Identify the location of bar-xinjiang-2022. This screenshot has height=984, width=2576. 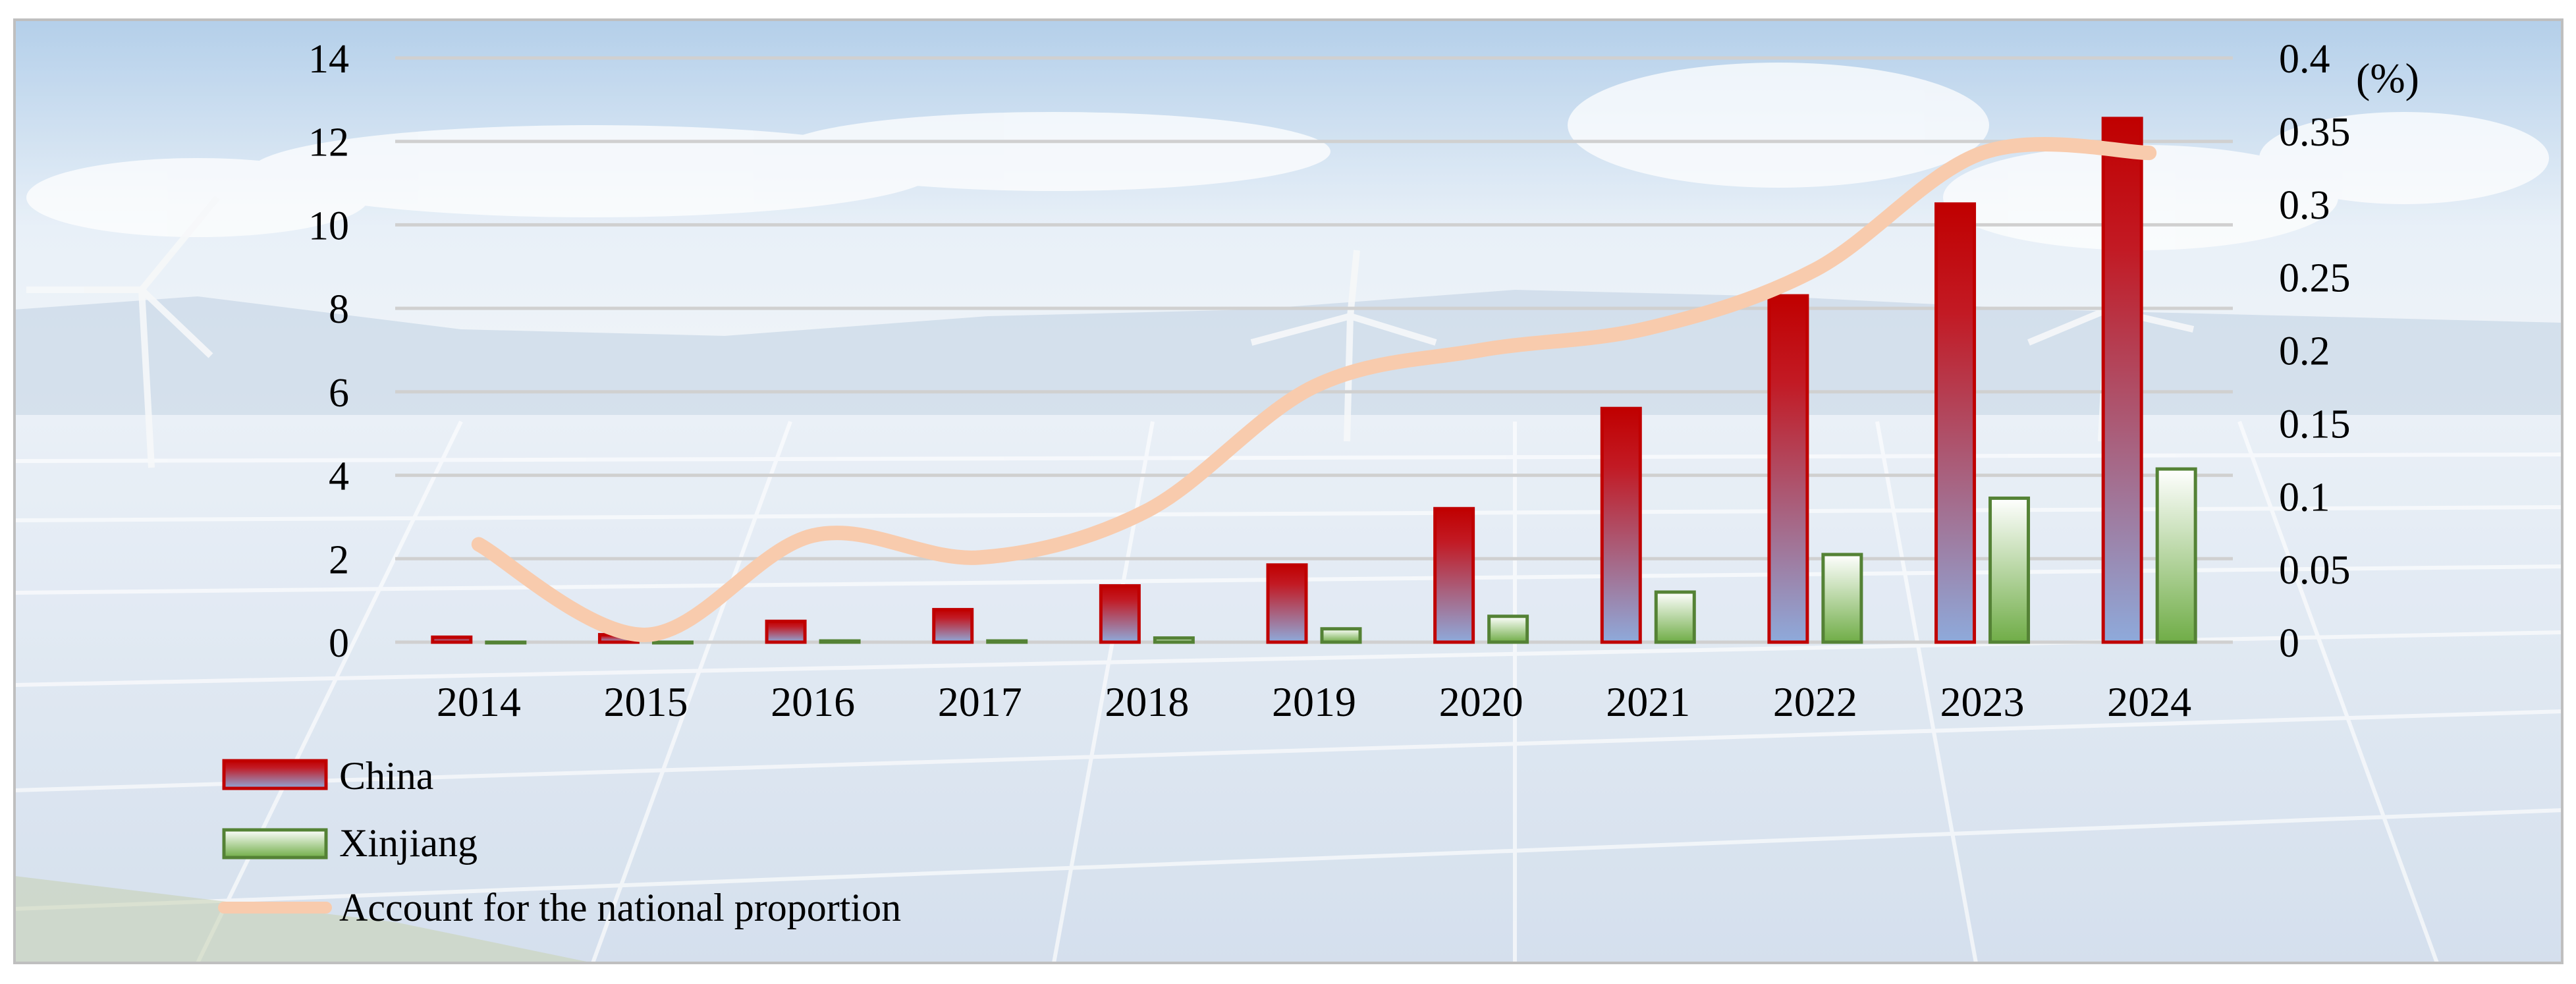
(1842, 598).